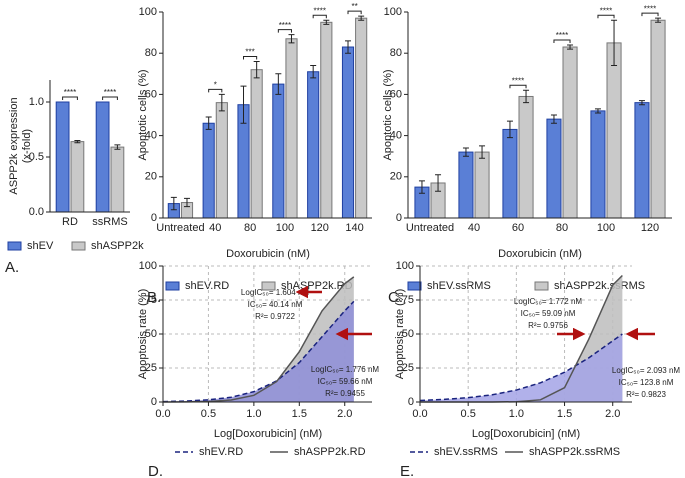 The width and height of the screenshot is (685, 478). I want to click on panel-label: C., so click(395, 297).